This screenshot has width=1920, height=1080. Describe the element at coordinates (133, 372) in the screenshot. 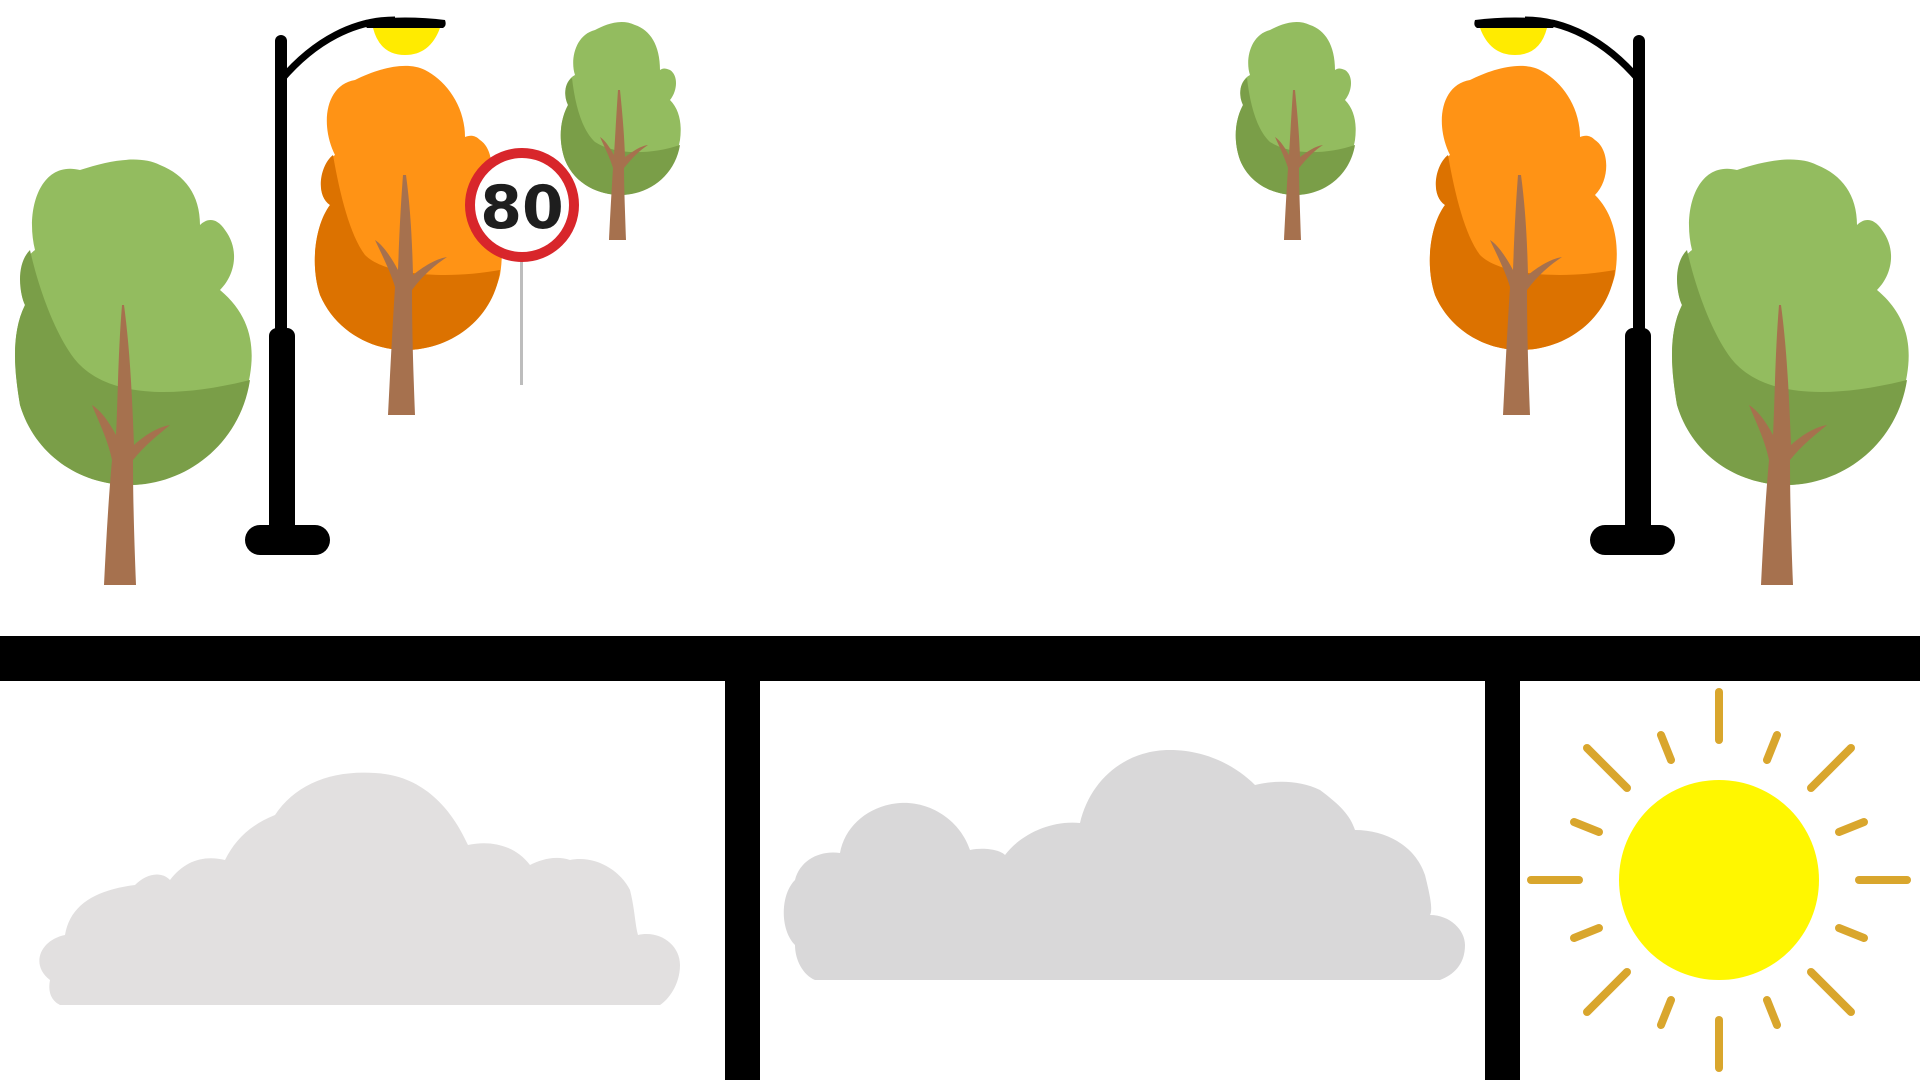

I see `tree-green-big-left` at that location.